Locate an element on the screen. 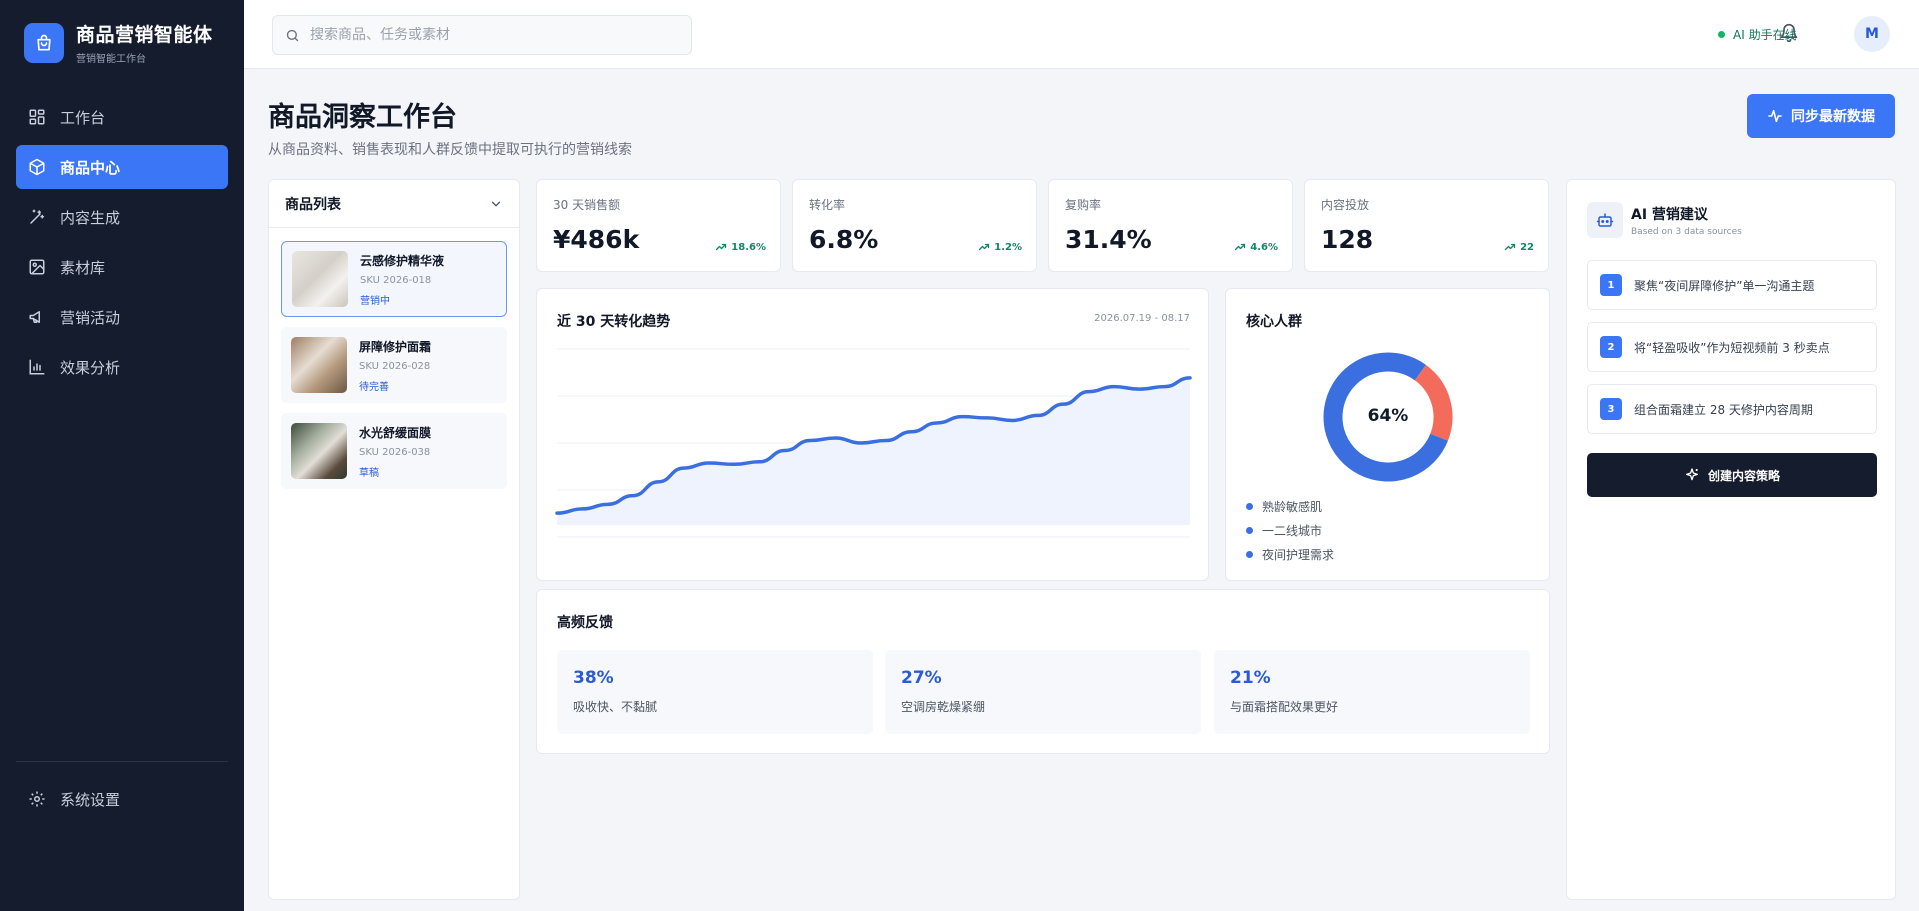 The image size is (1919, 911). sidebar-item-label: 系统设置 is located at coordinates (90, 799).